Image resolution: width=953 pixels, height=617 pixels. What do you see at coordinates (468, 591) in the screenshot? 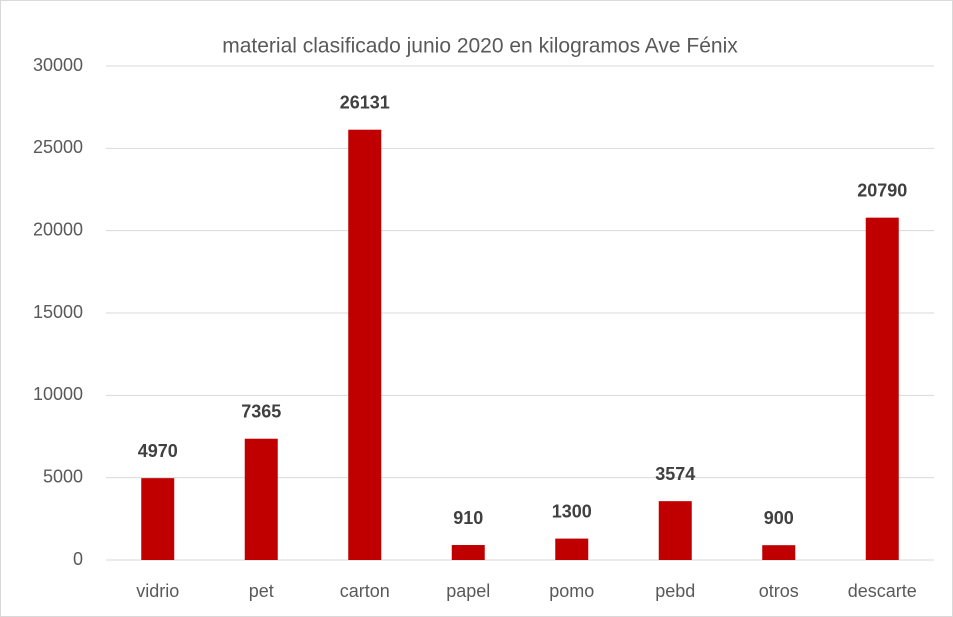
I see `x-tick-label: papel` at bounding box center [468, 591].